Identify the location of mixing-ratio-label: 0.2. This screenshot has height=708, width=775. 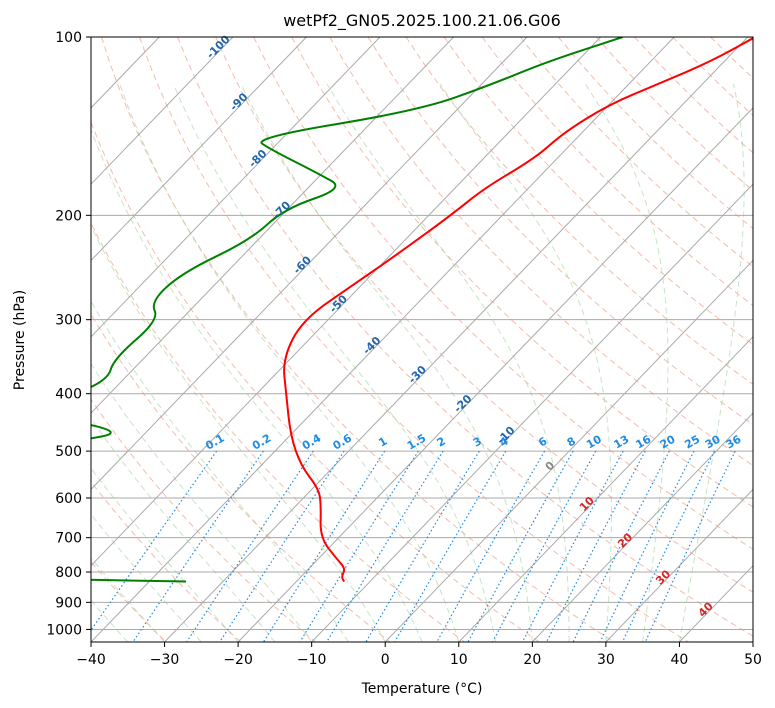
(261, 442).